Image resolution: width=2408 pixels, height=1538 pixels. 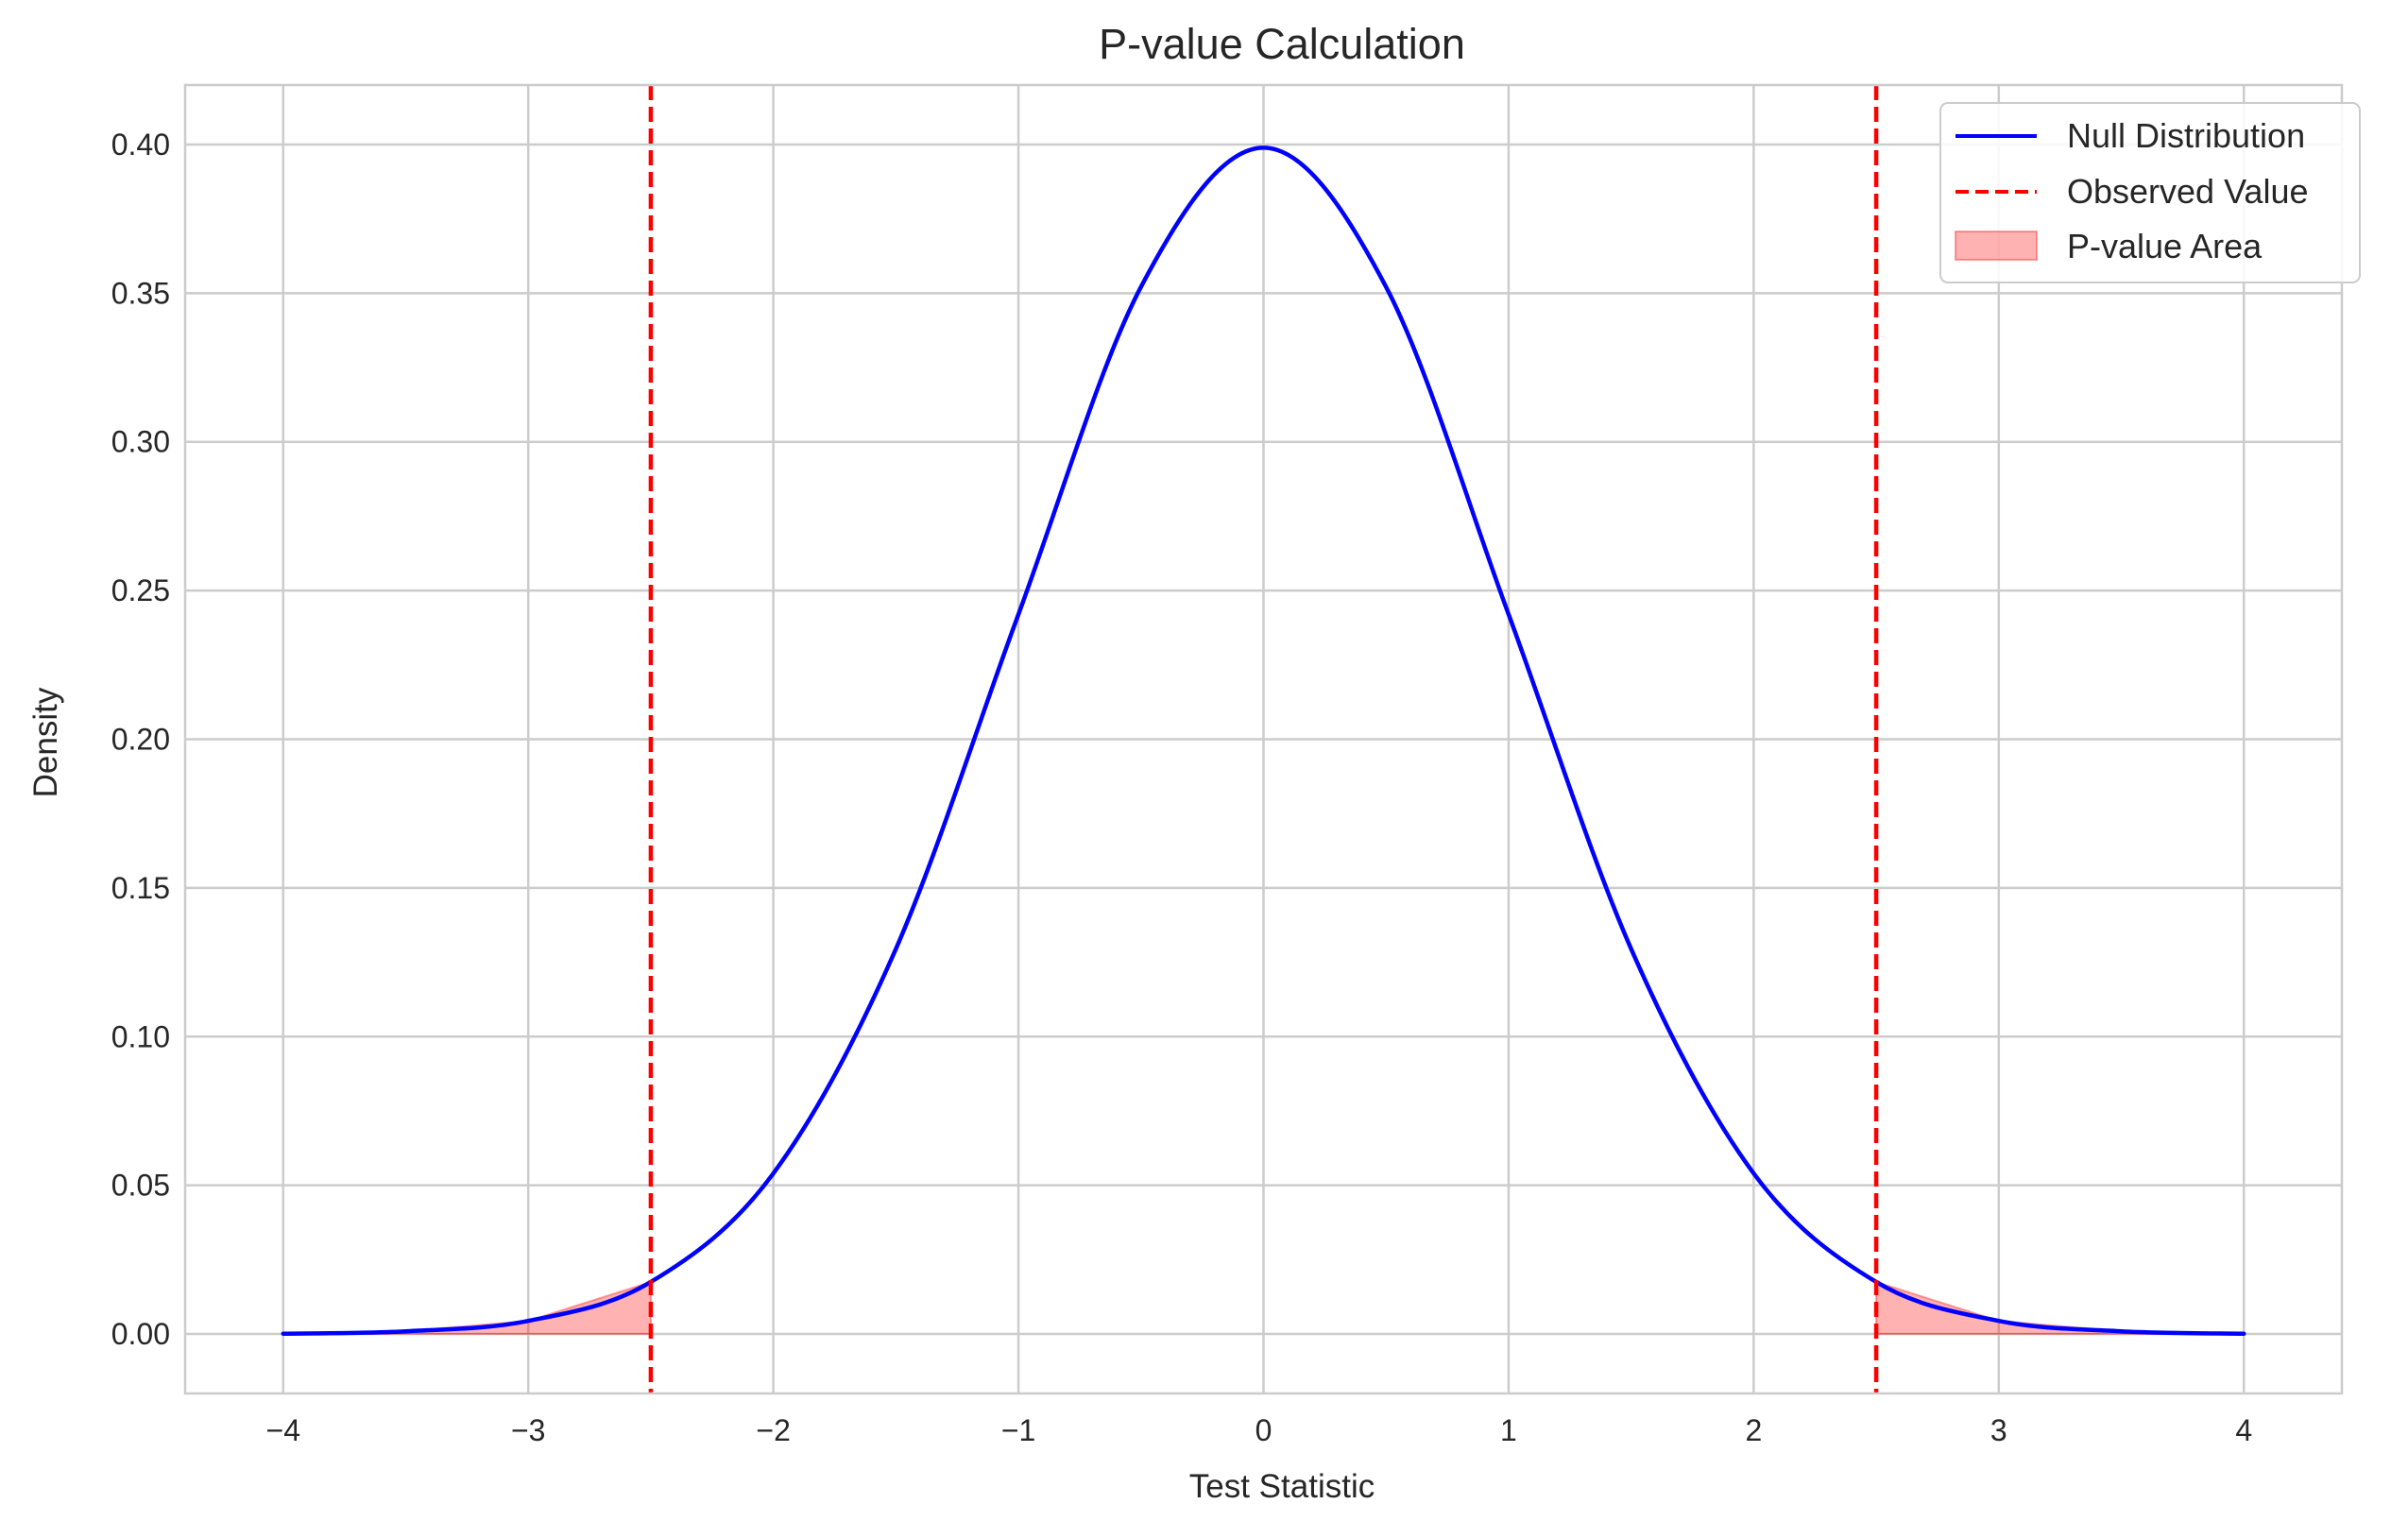 I want to click on x-tick-label: −3, so click(x=528, y=1430).